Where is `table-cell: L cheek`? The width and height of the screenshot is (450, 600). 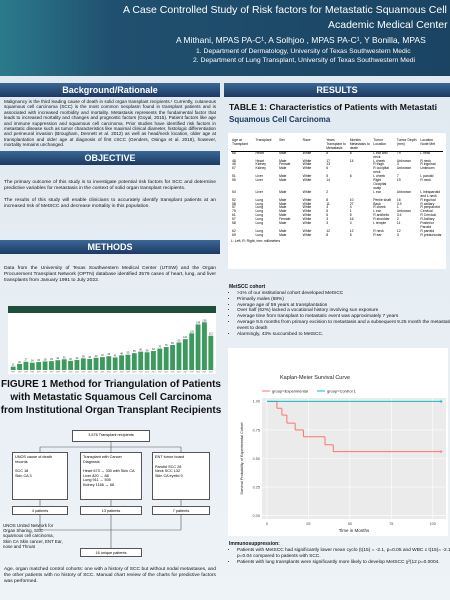 table-cell: L cheek is located at coordinates (379, 176).